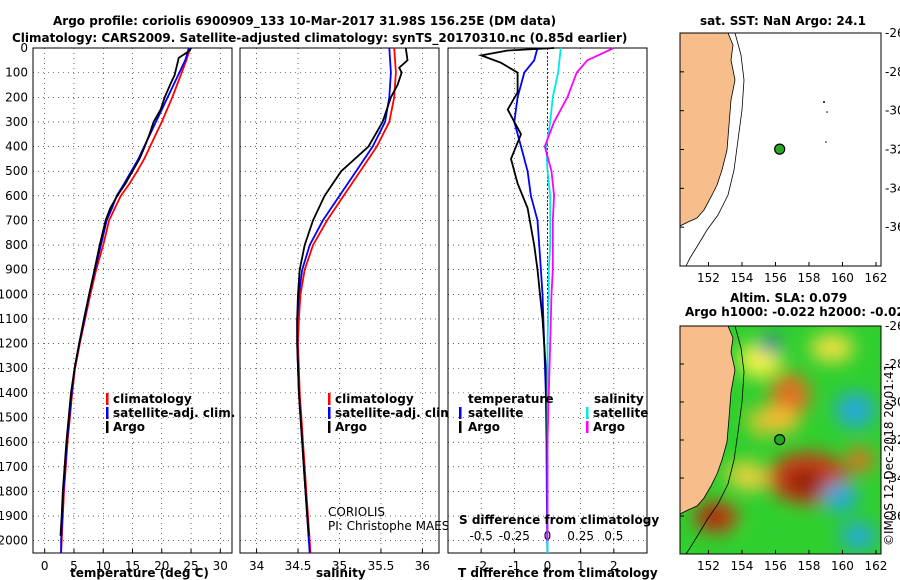 This screenshot has height=580, width=900. I want to click on x-tick-label: -1, so click(514, 566).